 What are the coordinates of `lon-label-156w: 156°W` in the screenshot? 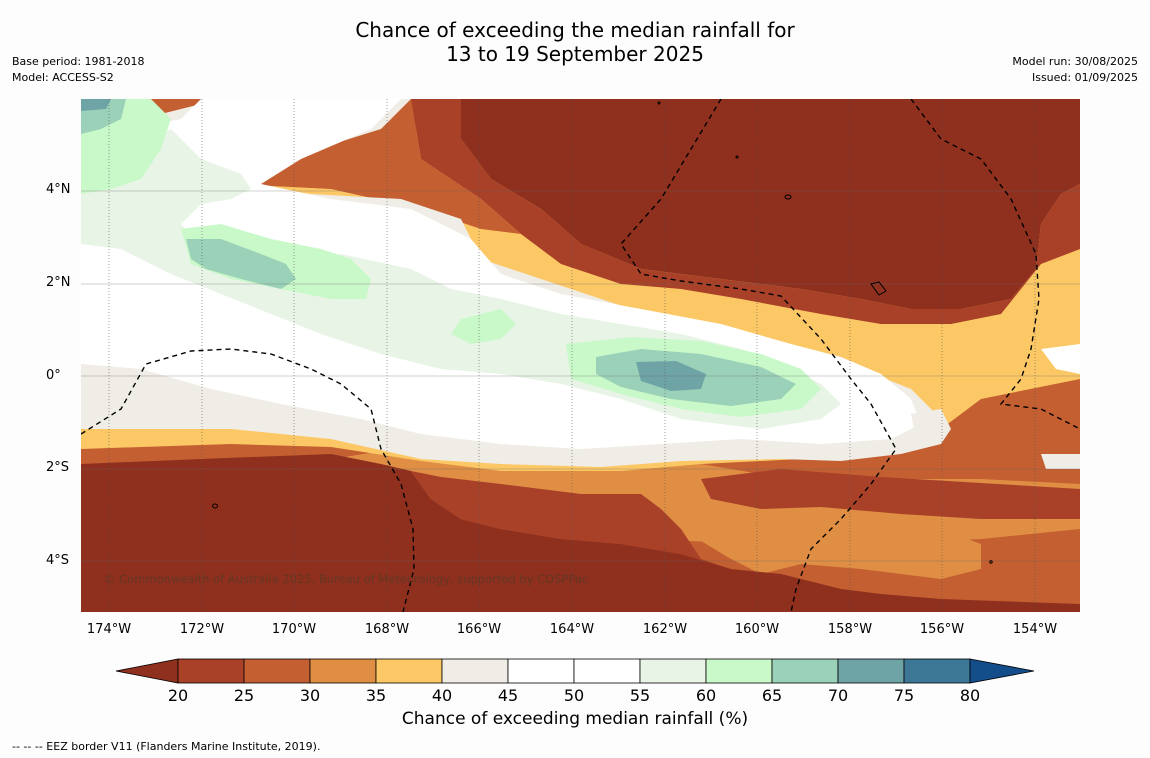 It's located at (942, 629).